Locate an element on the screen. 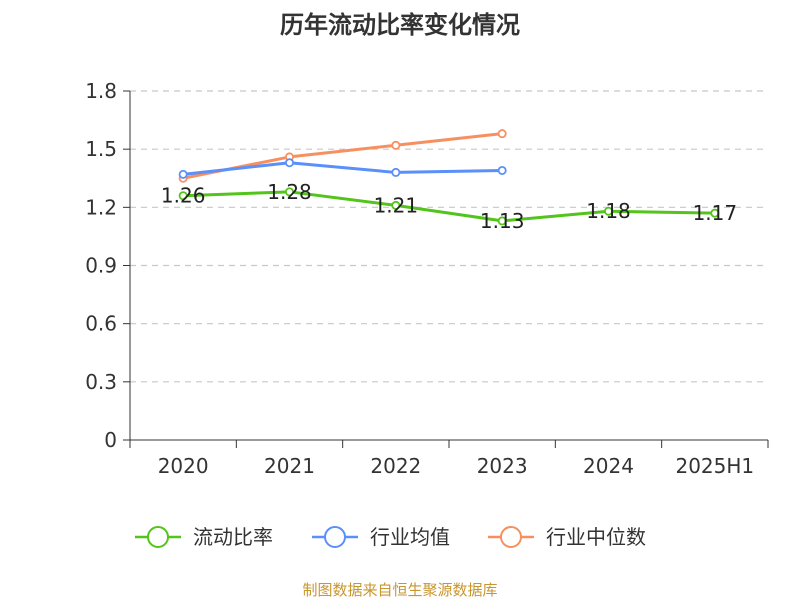  data-labels: 1.26 1.28 1.21 1.13 1.18 1.17 is located at coordinates (449, 206).